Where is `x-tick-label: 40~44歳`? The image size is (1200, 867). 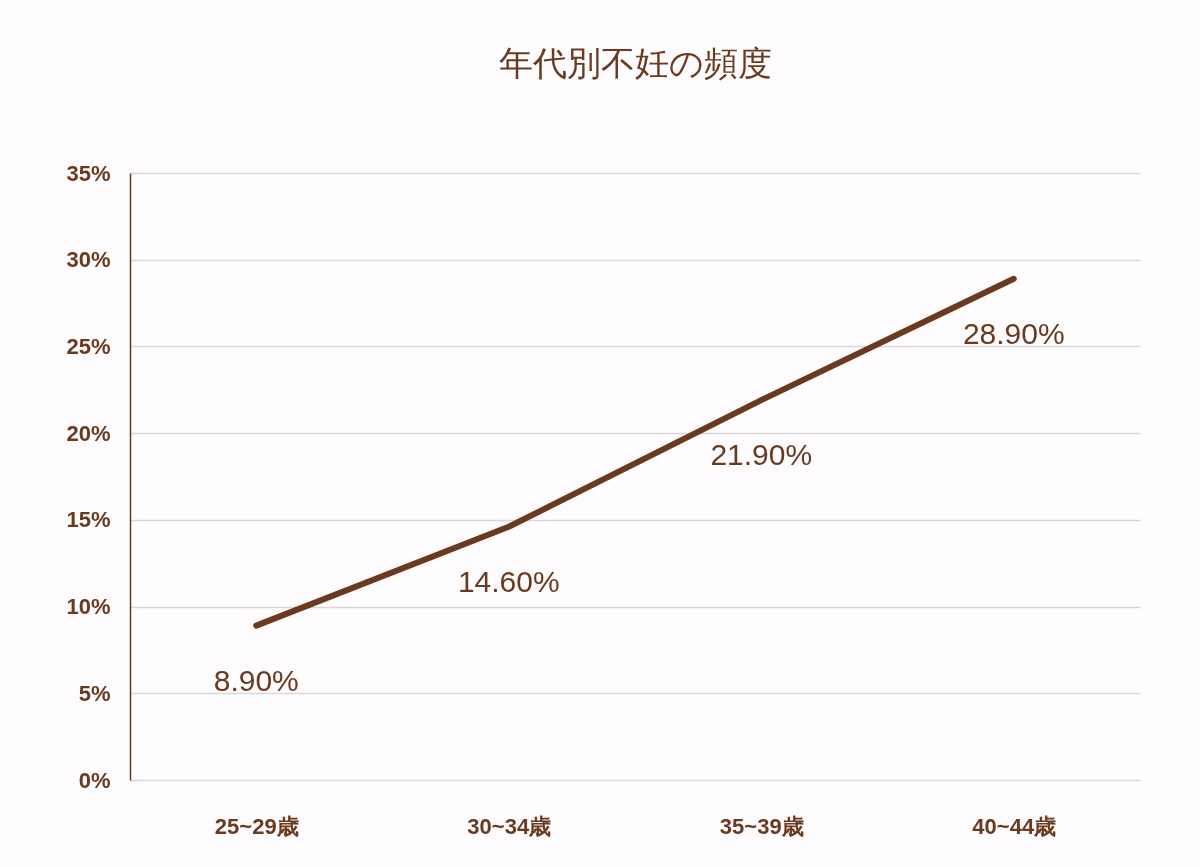 x-tick-label: 40~44歳 is located at coordinates (1014, 826).